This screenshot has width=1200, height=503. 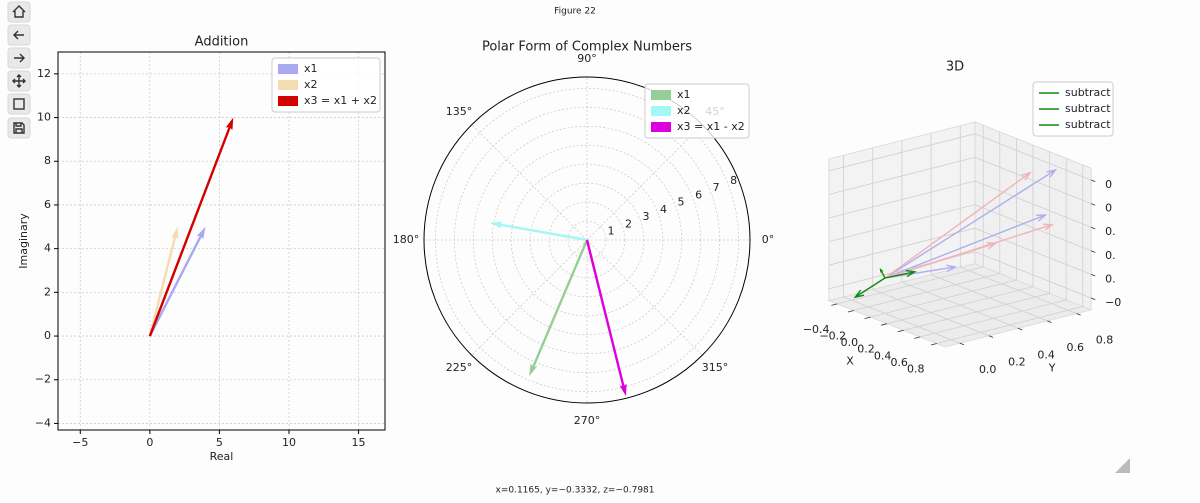 What do you see at coordinates (19, 12) in the screenshot?
I see `home-button` at bounding box center [19, 12].